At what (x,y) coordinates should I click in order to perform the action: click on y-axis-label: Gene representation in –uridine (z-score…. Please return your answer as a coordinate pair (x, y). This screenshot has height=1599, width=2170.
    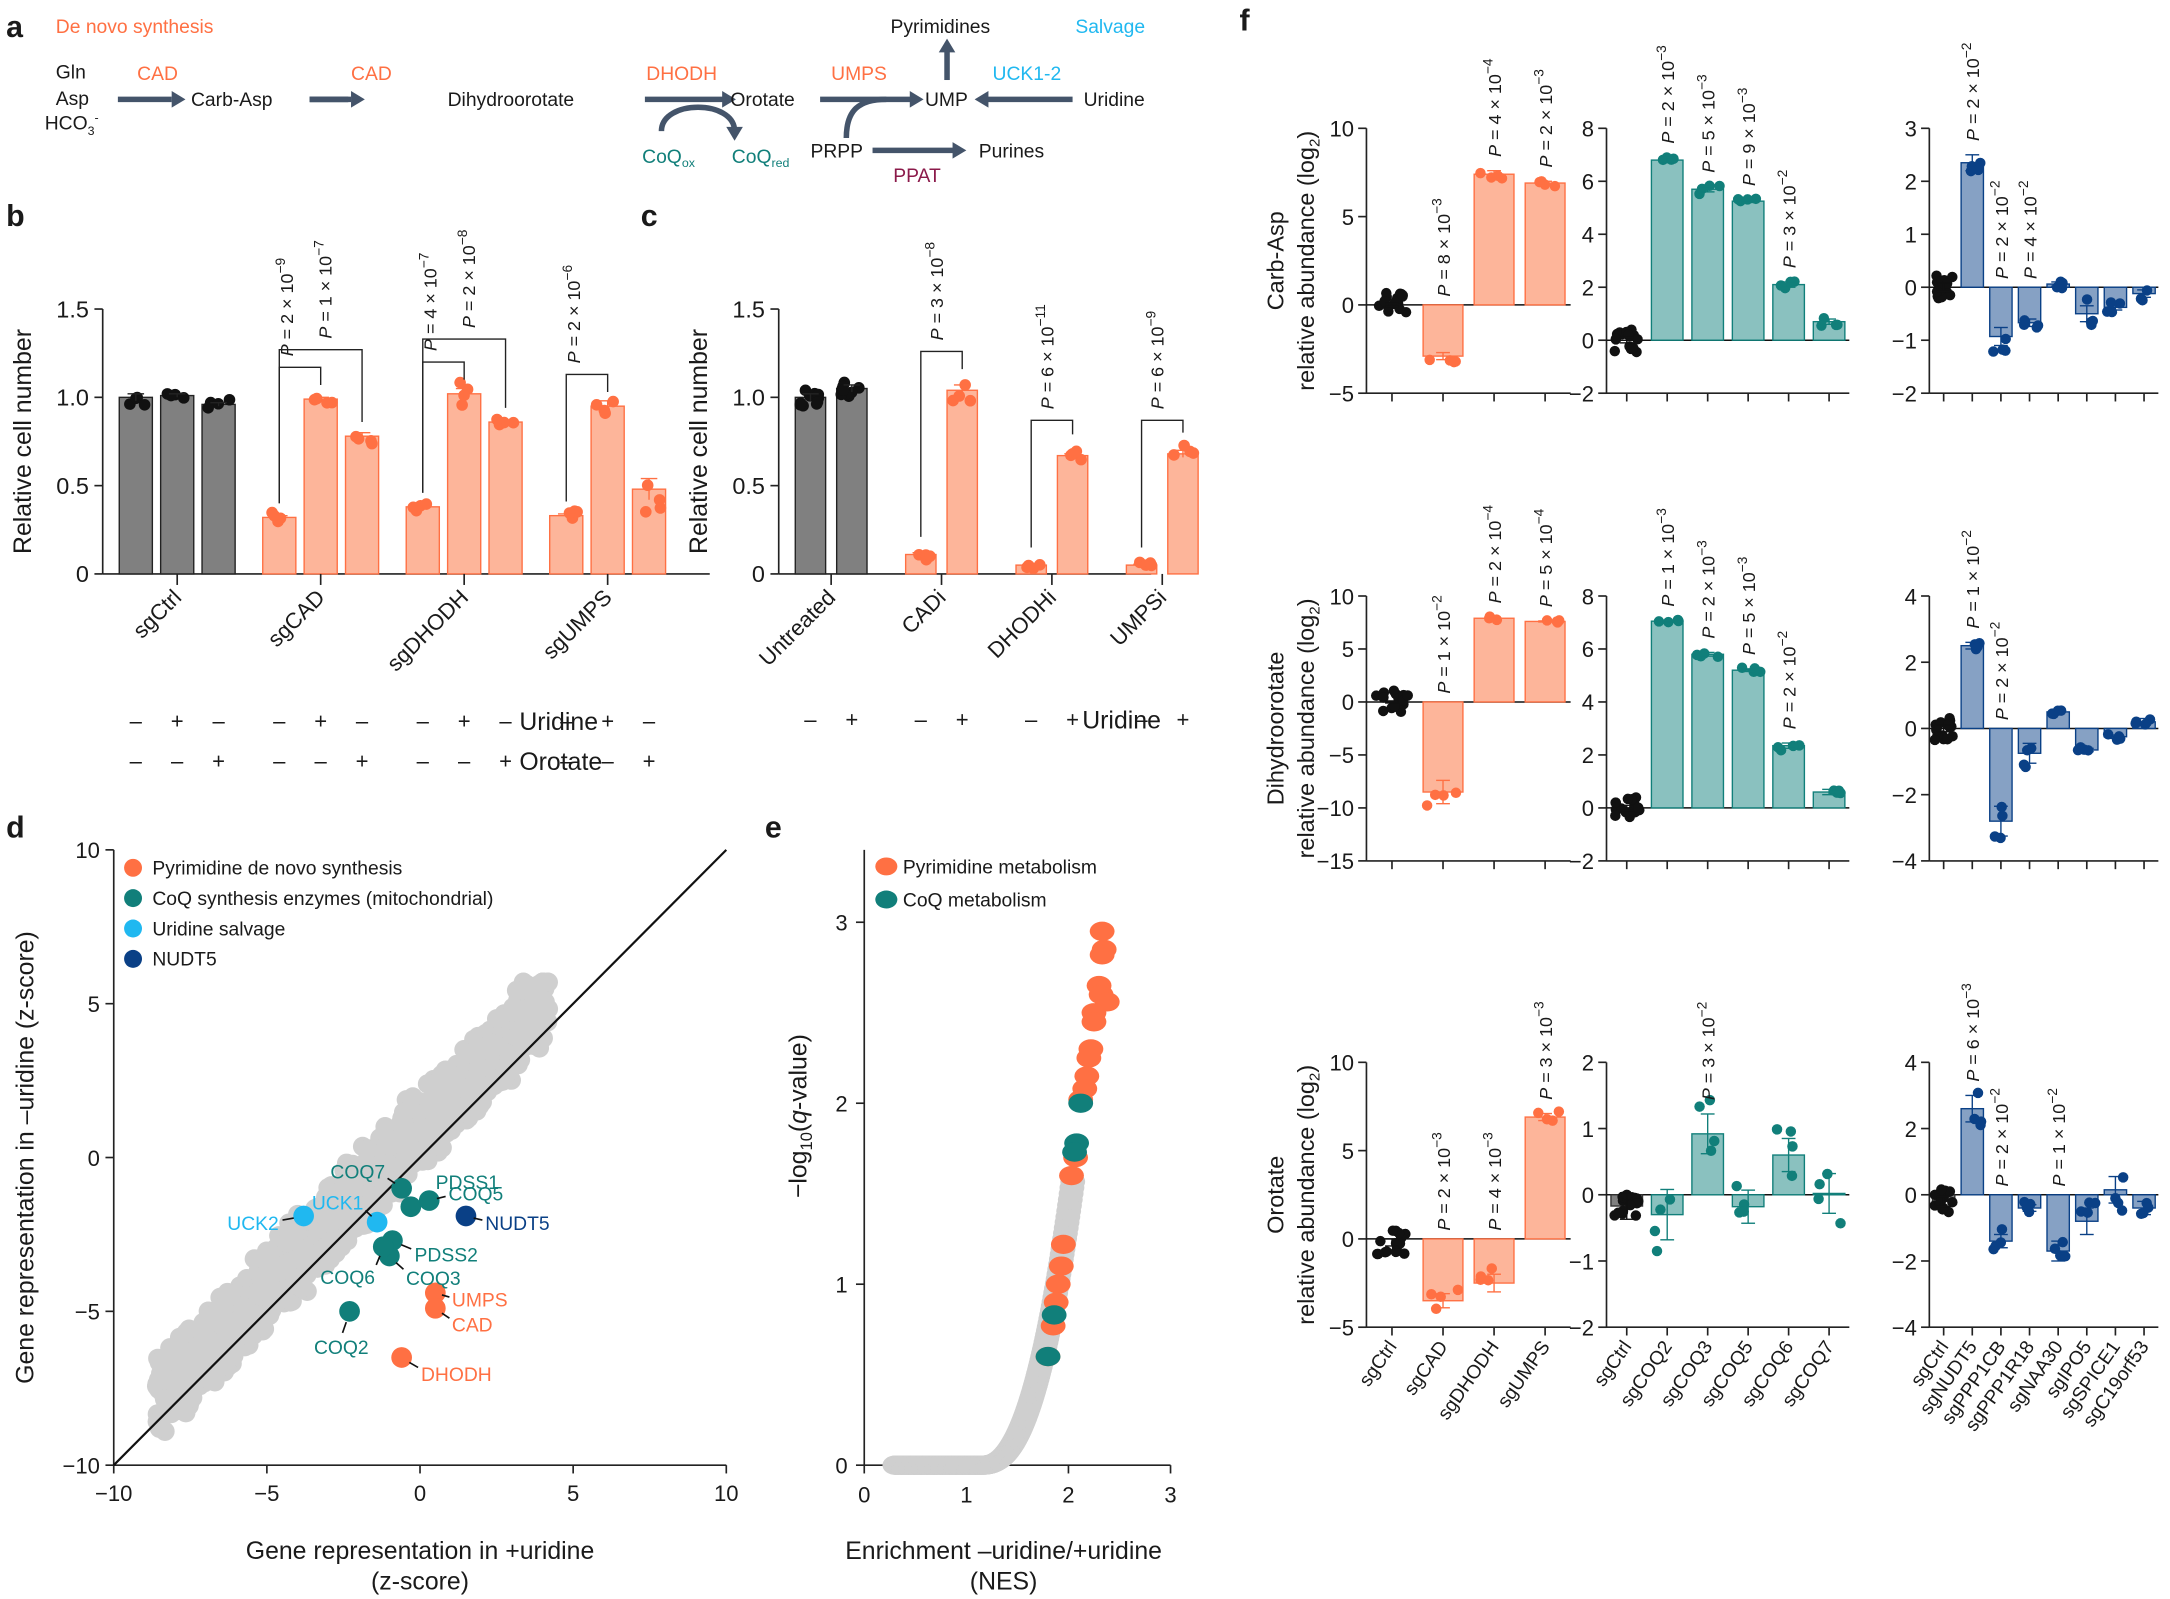
    Looking at the image, I should click on (26, 1157).